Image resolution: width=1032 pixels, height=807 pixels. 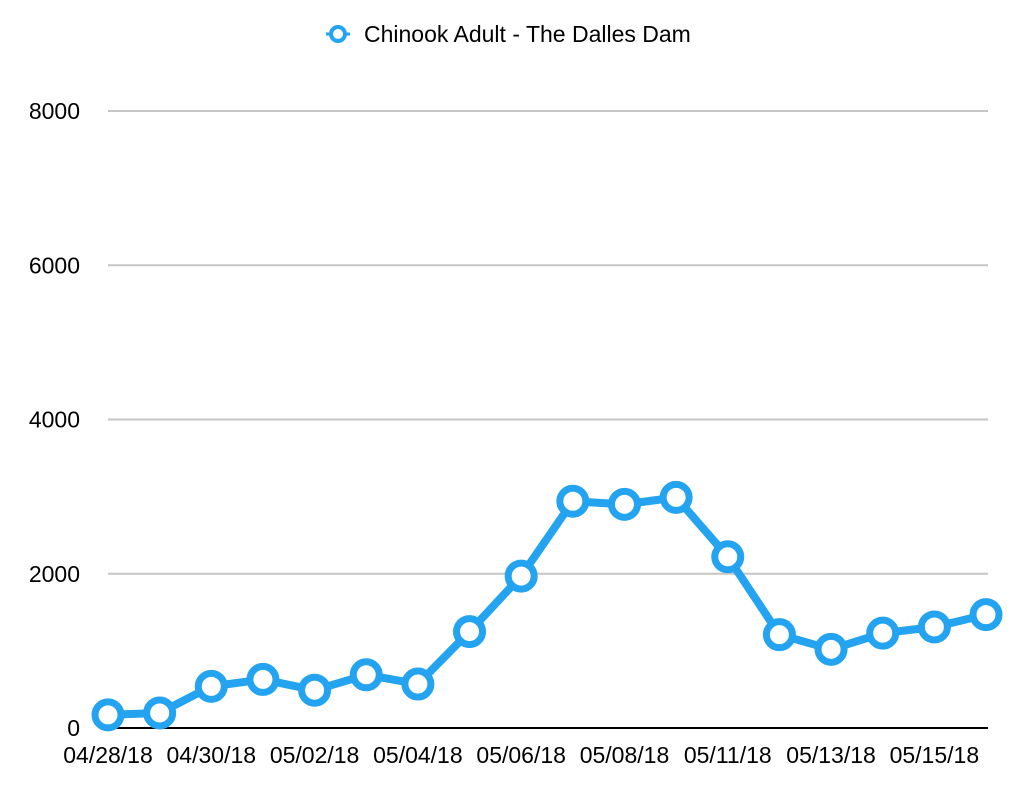 What do you see at coordinates (315, 755) in the screenshot?
I see `x-tick-label: 05/02/18` at bounding box center [315, 755].